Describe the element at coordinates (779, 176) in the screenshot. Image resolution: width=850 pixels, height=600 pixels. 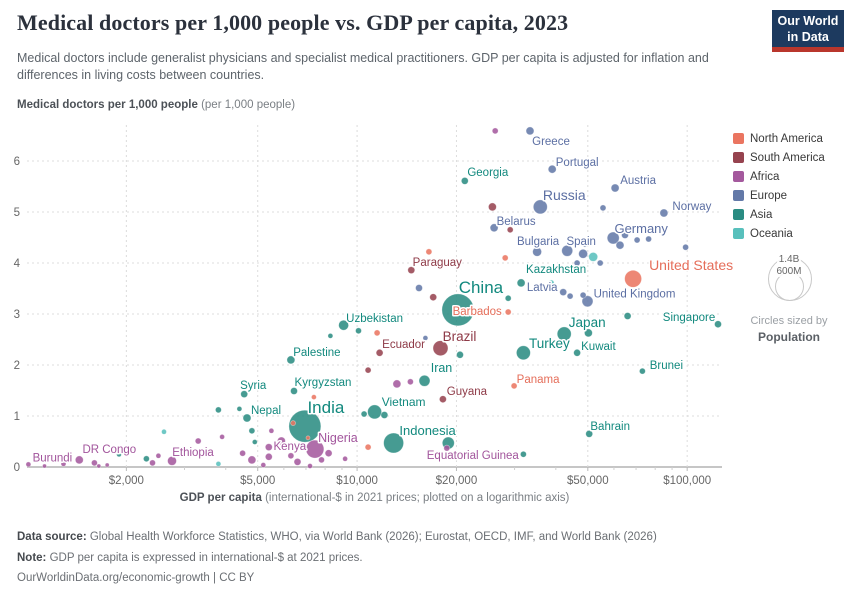
I see `legend-item-africa: Africa` at that location.